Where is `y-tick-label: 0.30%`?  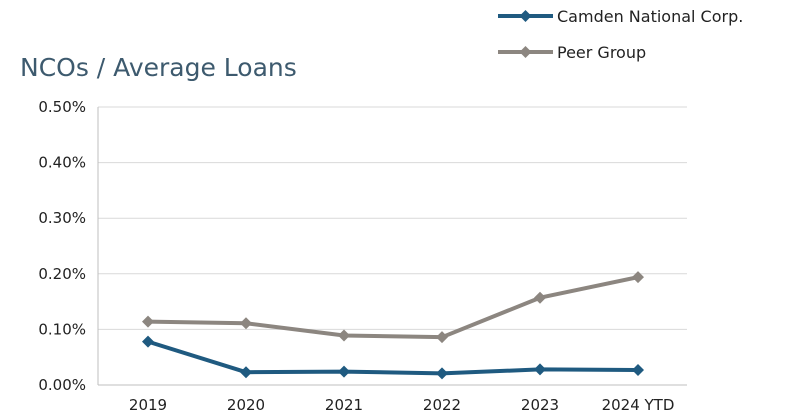
y-tick-label: 0.30% is located at coordinates (62, 218).